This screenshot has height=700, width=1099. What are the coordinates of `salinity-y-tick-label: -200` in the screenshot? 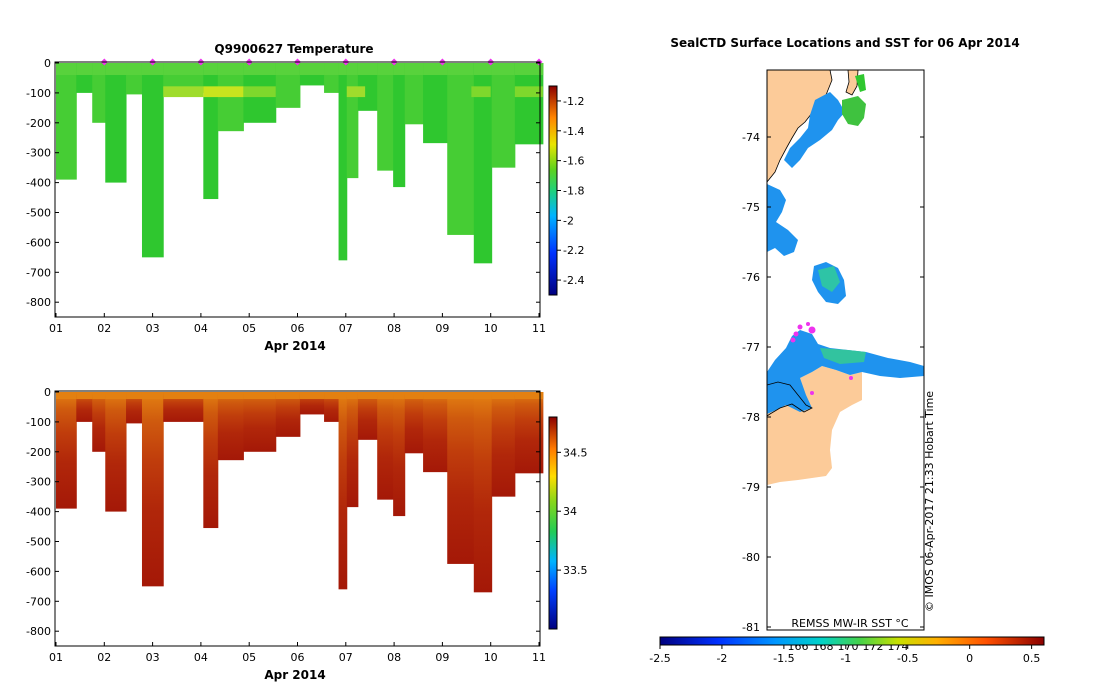 It's located at (38, 452).